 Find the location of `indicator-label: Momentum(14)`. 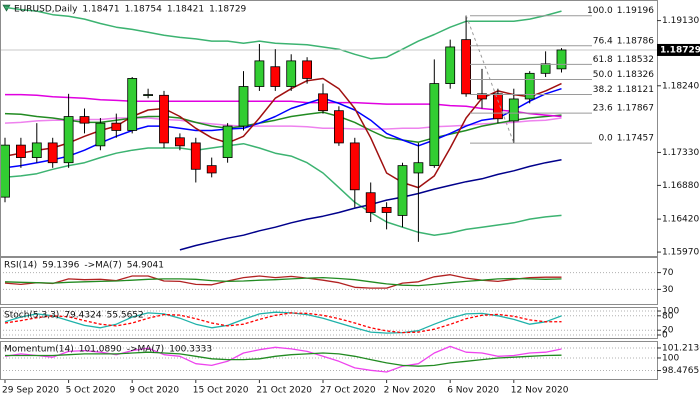

indicator-label: Momentum(14) is located at coordinates (39, 350).